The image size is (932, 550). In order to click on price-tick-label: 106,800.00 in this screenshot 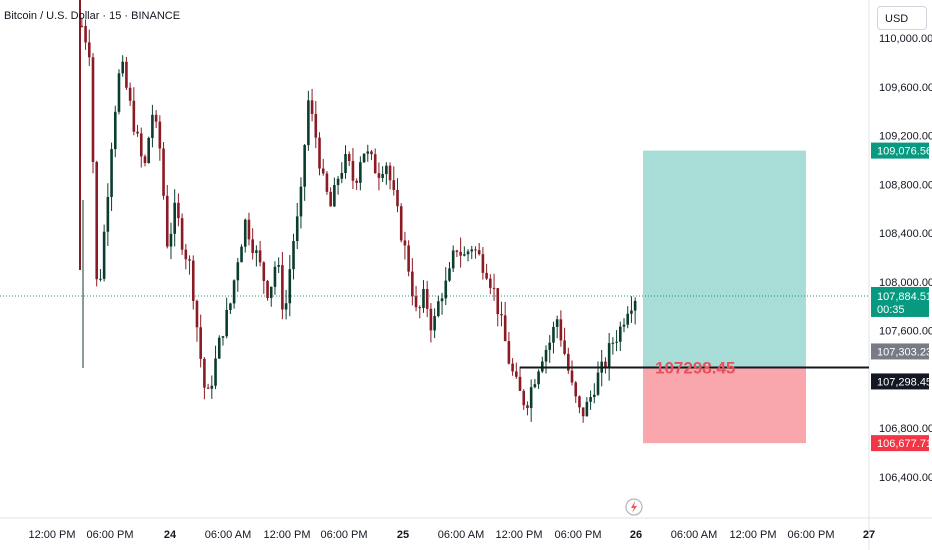, I will do `click(905, 429)`.